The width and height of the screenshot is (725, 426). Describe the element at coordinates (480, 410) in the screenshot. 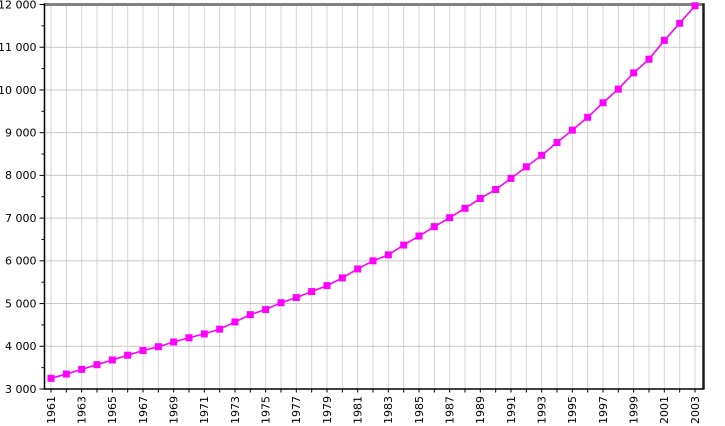

I see `x-axis-tick-label: 1989` at that location.